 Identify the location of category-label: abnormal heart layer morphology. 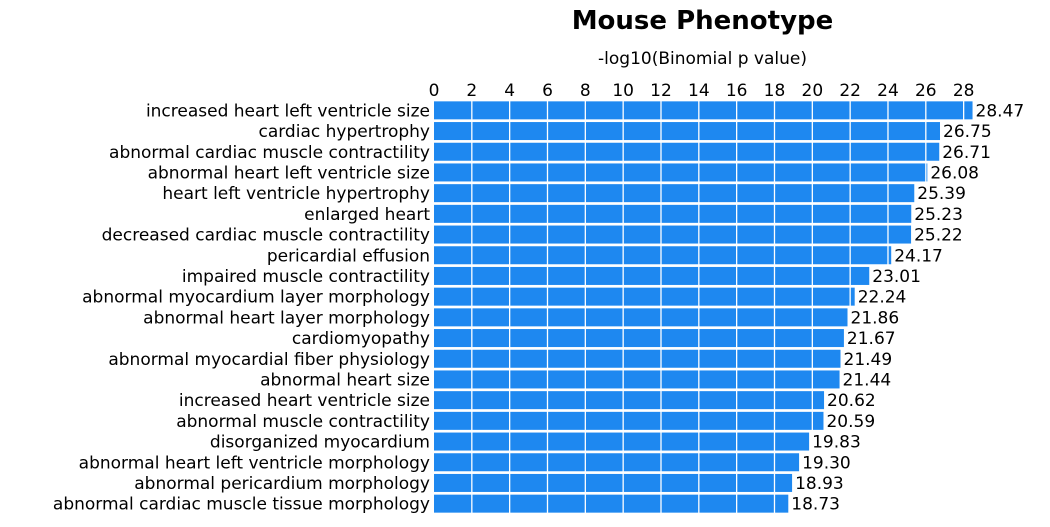
(286, 318).